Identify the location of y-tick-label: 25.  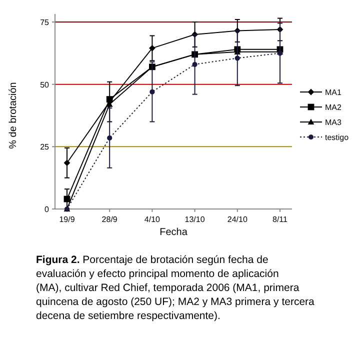
(45, 147).